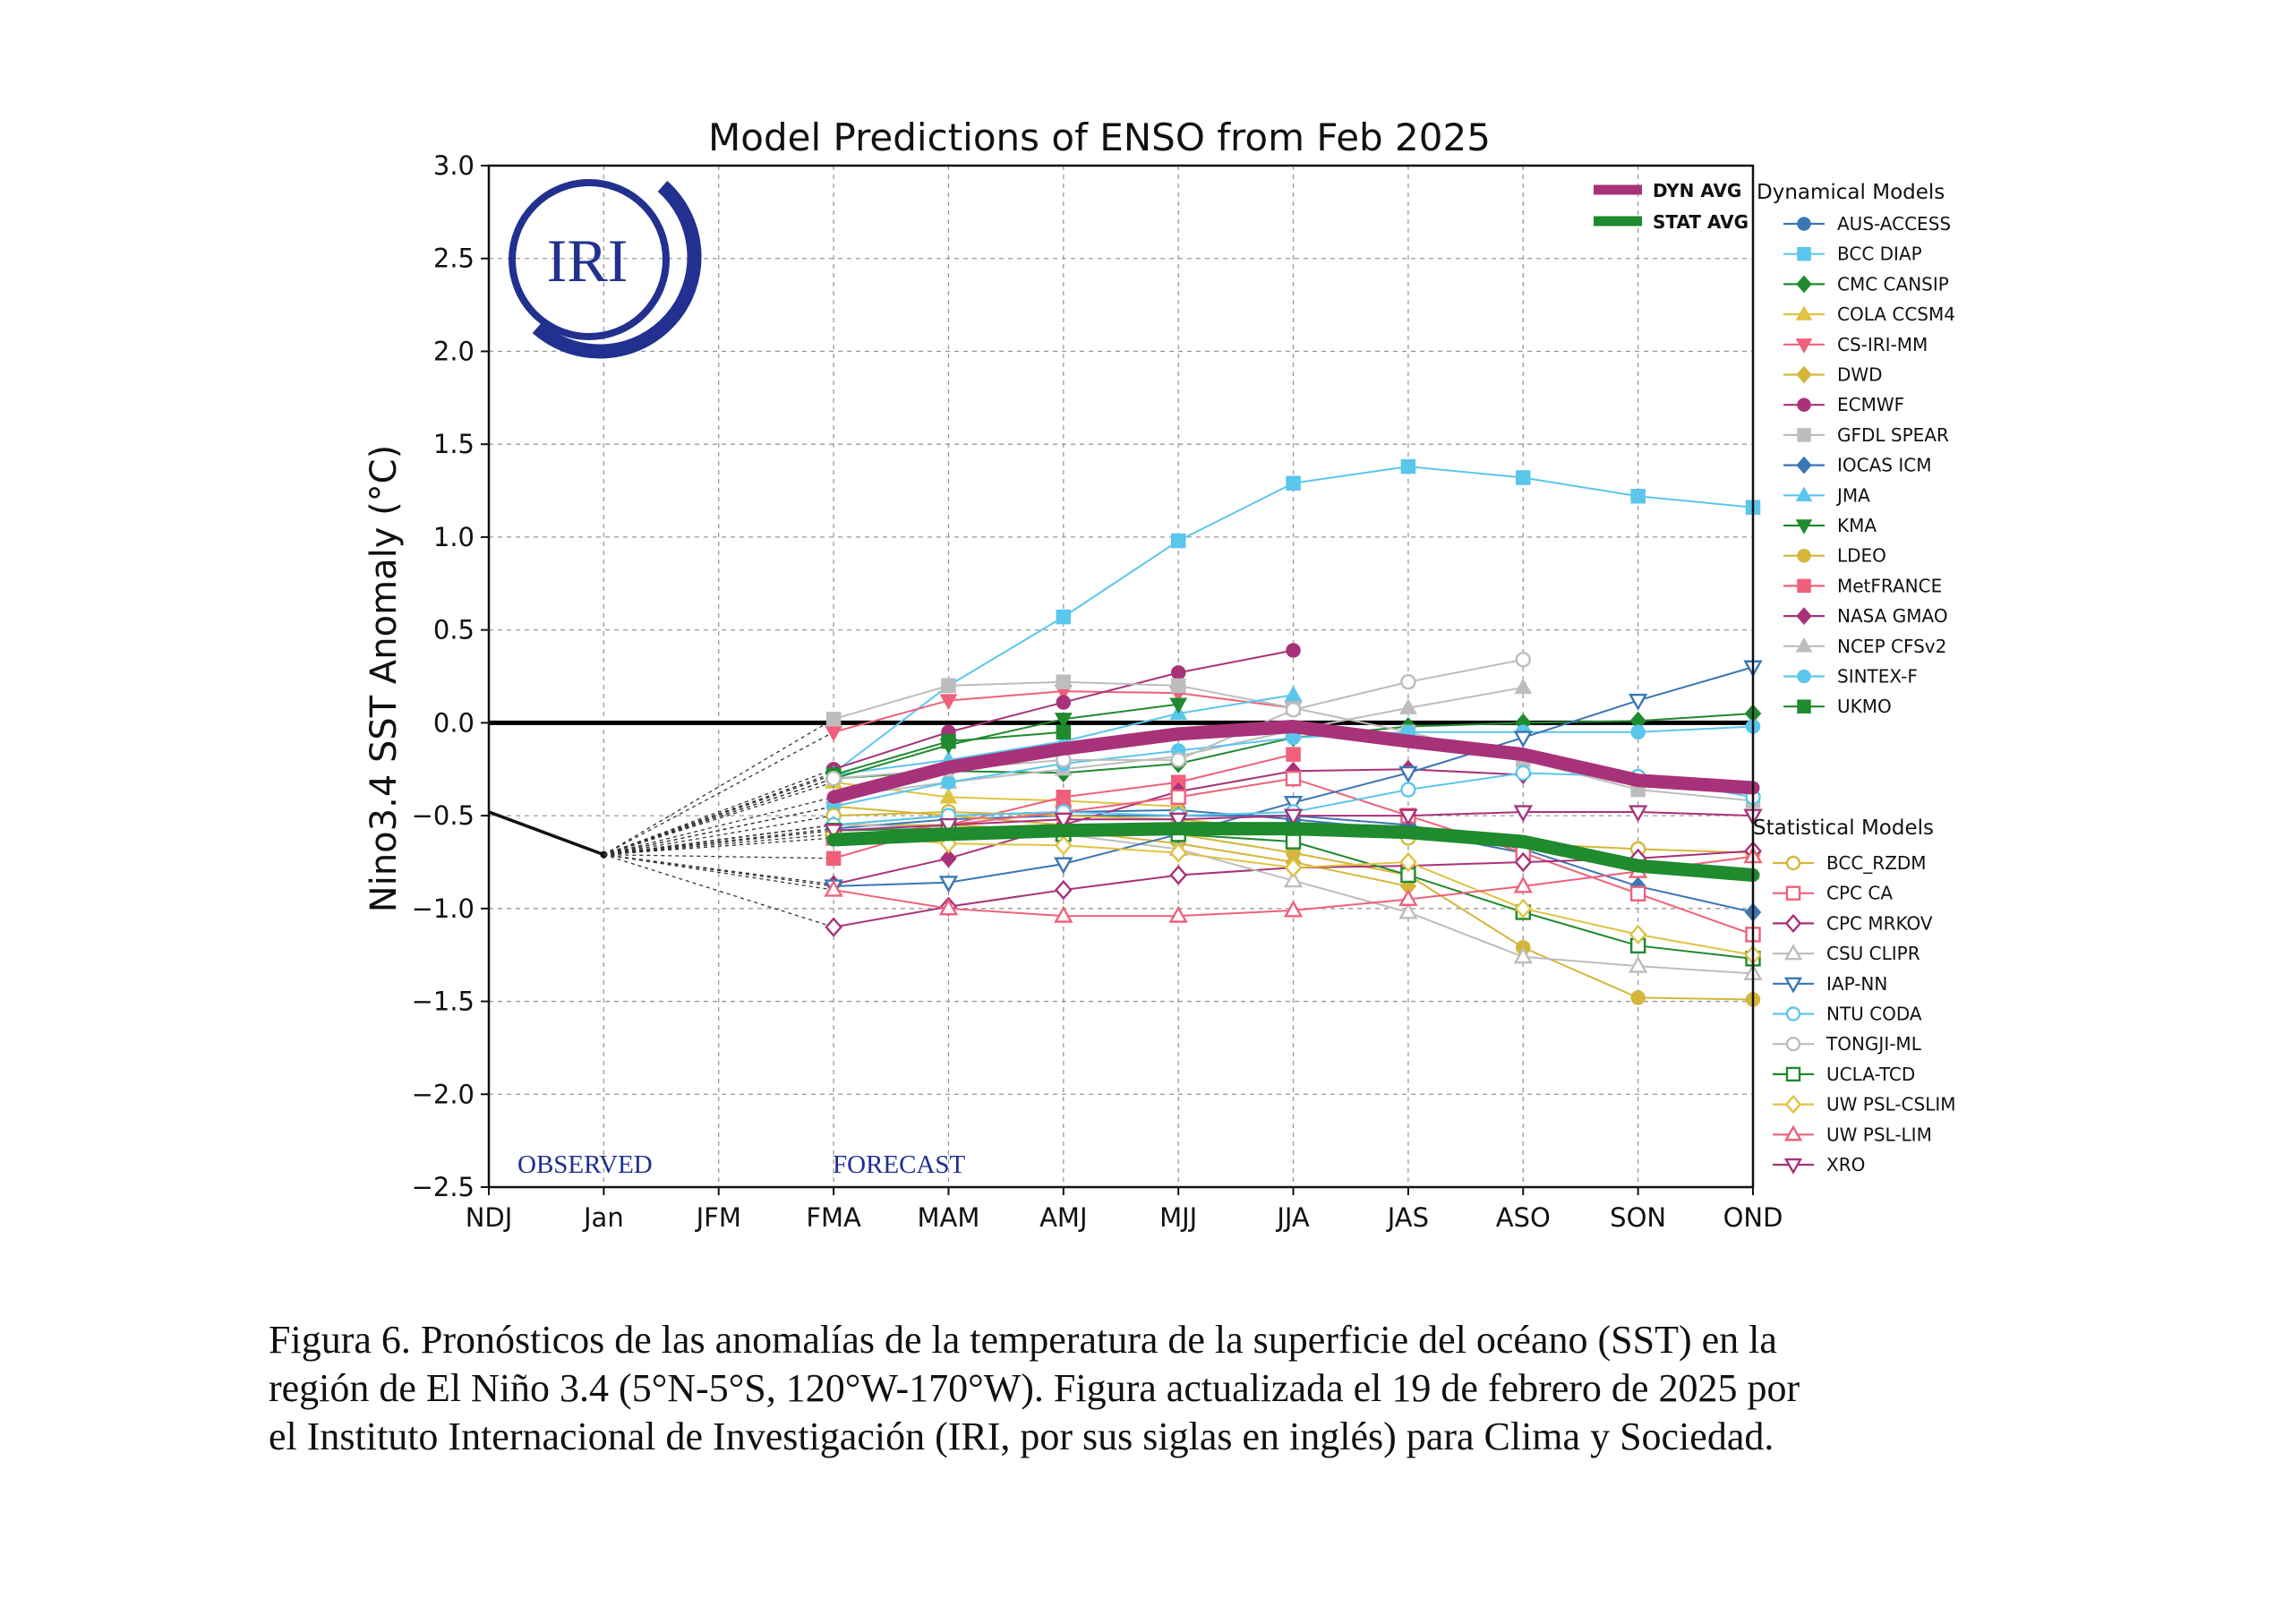 Image resolution: width=2283 pixels, height=1624 pixels. Describe the element at coordinates (605, 269) in the screenshot. I see `iri-logo: IRI` at that location.